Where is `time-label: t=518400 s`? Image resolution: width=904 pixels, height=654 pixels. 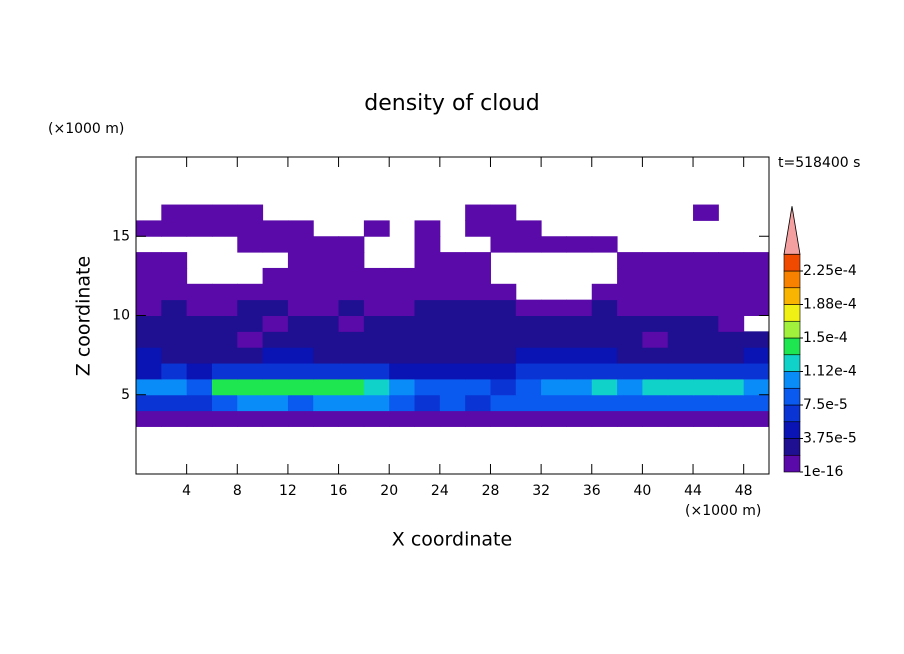 time-label: t=518400 s is located at coordinates (819, 163).